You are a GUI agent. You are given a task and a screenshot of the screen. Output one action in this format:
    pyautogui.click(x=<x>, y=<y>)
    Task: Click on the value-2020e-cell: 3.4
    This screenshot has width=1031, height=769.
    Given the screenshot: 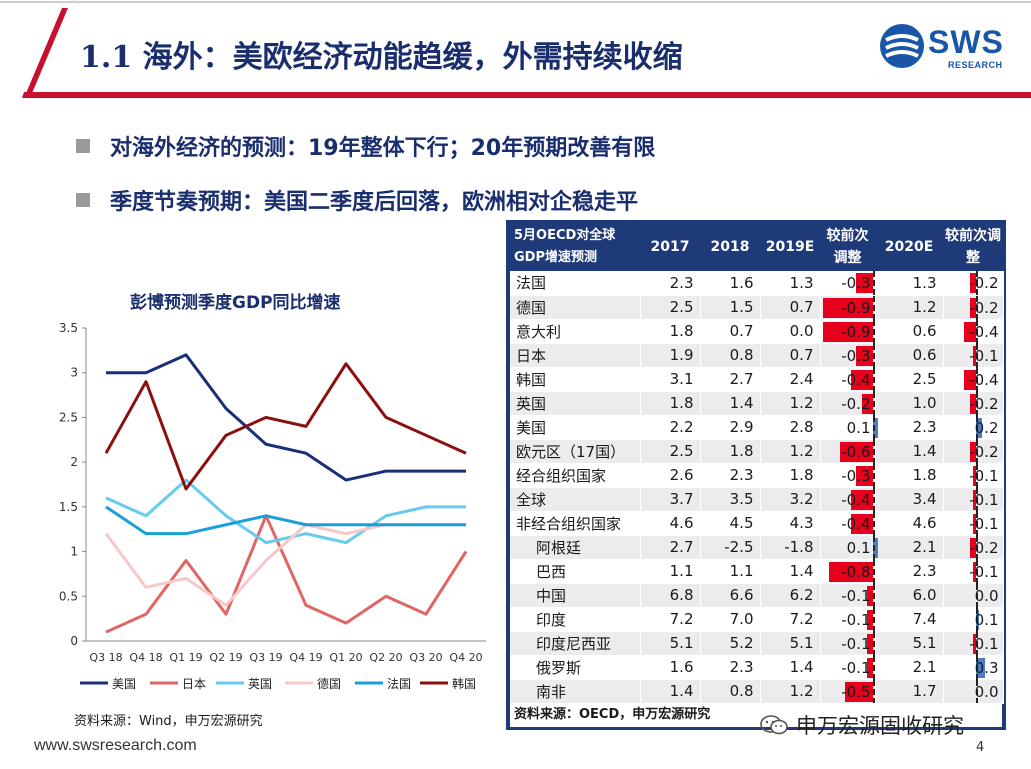 What is the action you would take?
    pyautogui.click(x=909, y=499)
    